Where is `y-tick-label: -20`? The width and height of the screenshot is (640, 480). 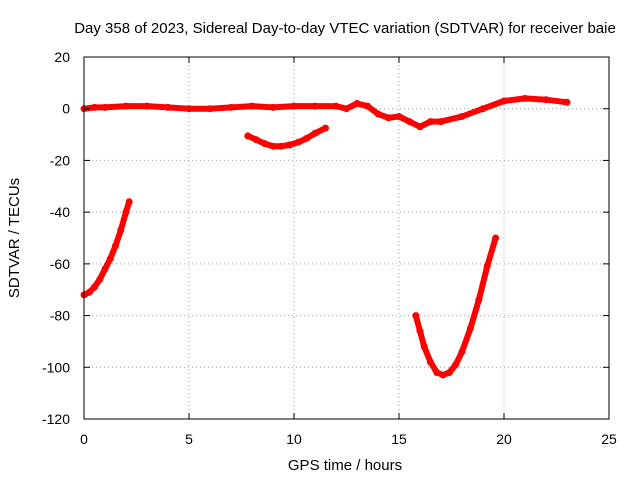 y-tick-label: -20 is located at coordinates (60, 160).